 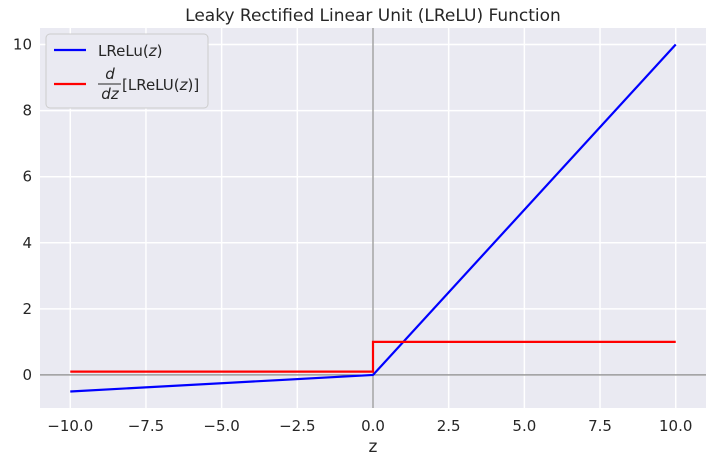 I want to click on legend: LReLu(z) d dz [LReLU(z)], so click(x=127, y=71).